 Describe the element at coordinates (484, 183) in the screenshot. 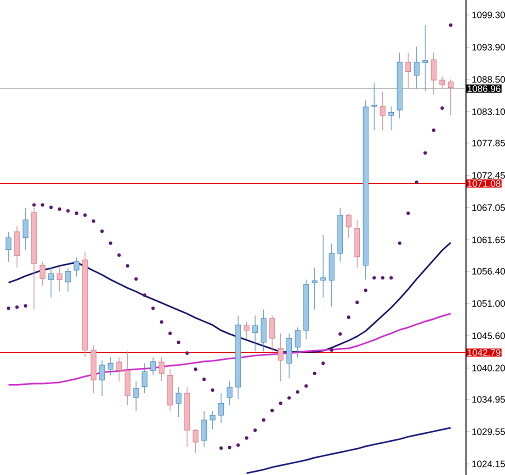

I see `ref-line-label: 1071.08` at that location.